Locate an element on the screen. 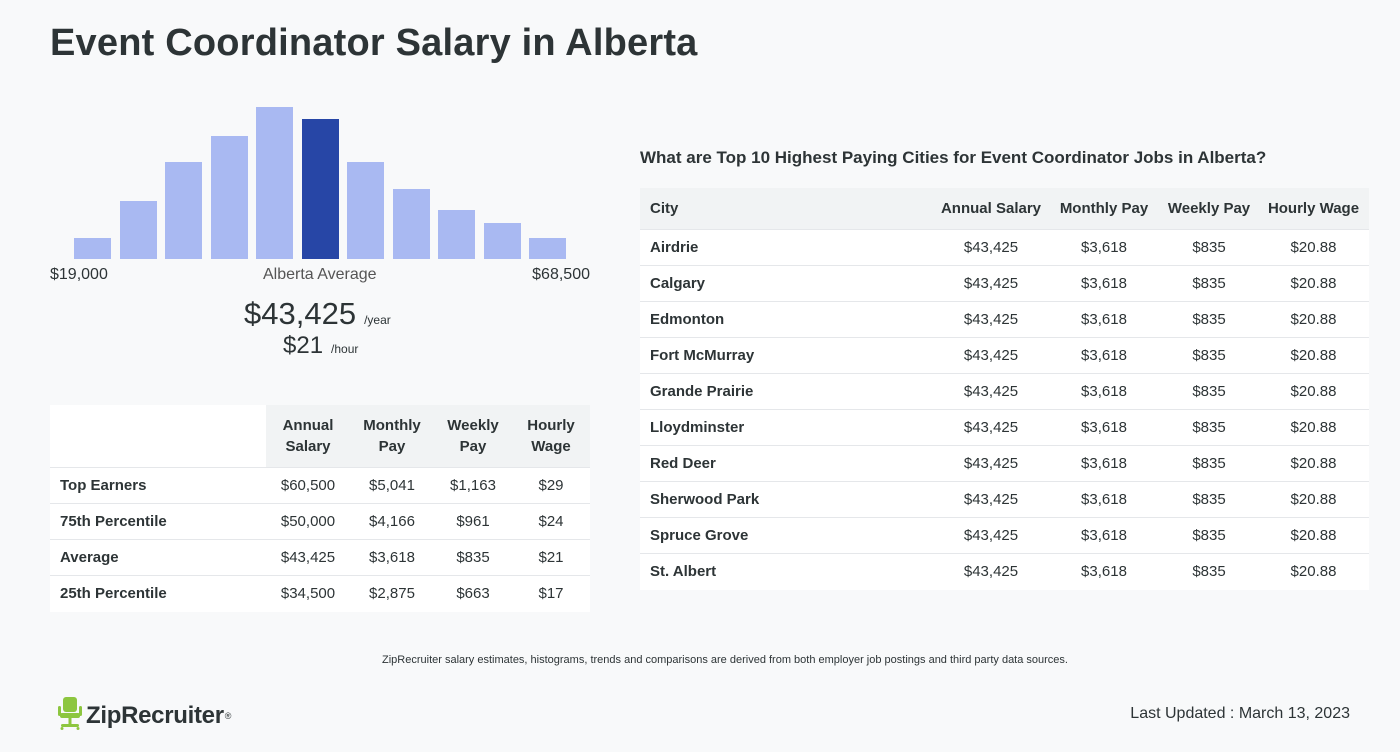 Image resolution: width=1400 pixels, height=752 pixels. average-yearly: $43,425 /year is located at coordinates (317, 314).